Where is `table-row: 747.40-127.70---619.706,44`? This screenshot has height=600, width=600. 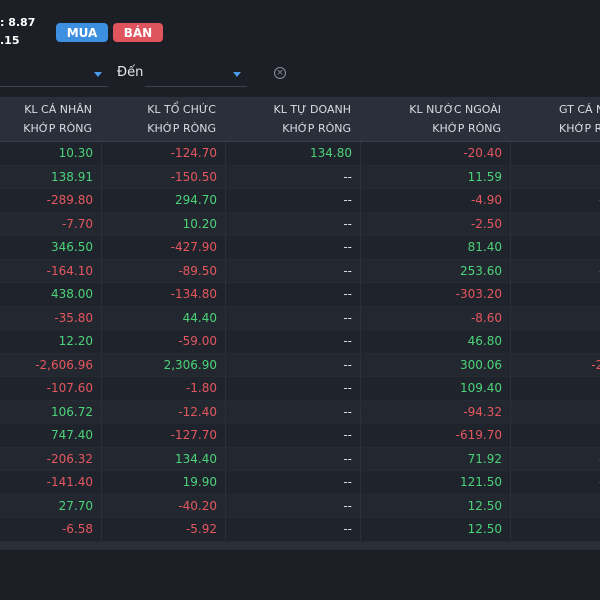 table-row: 747.40-127.70---619.706,44 is located at coordinates (300, 436).